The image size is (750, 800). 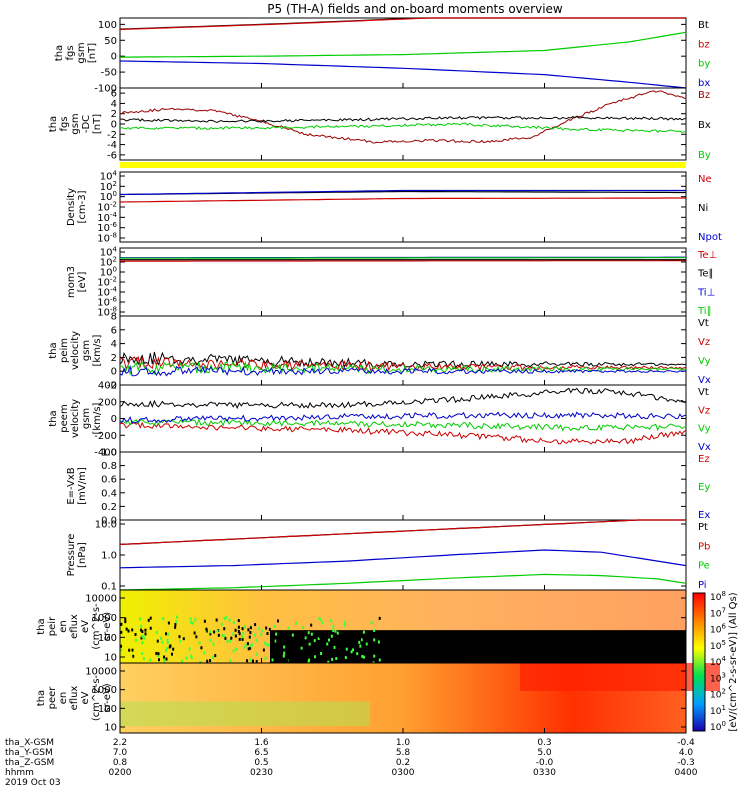 I want to click on series-line-npot, so click(x=402, y=192).